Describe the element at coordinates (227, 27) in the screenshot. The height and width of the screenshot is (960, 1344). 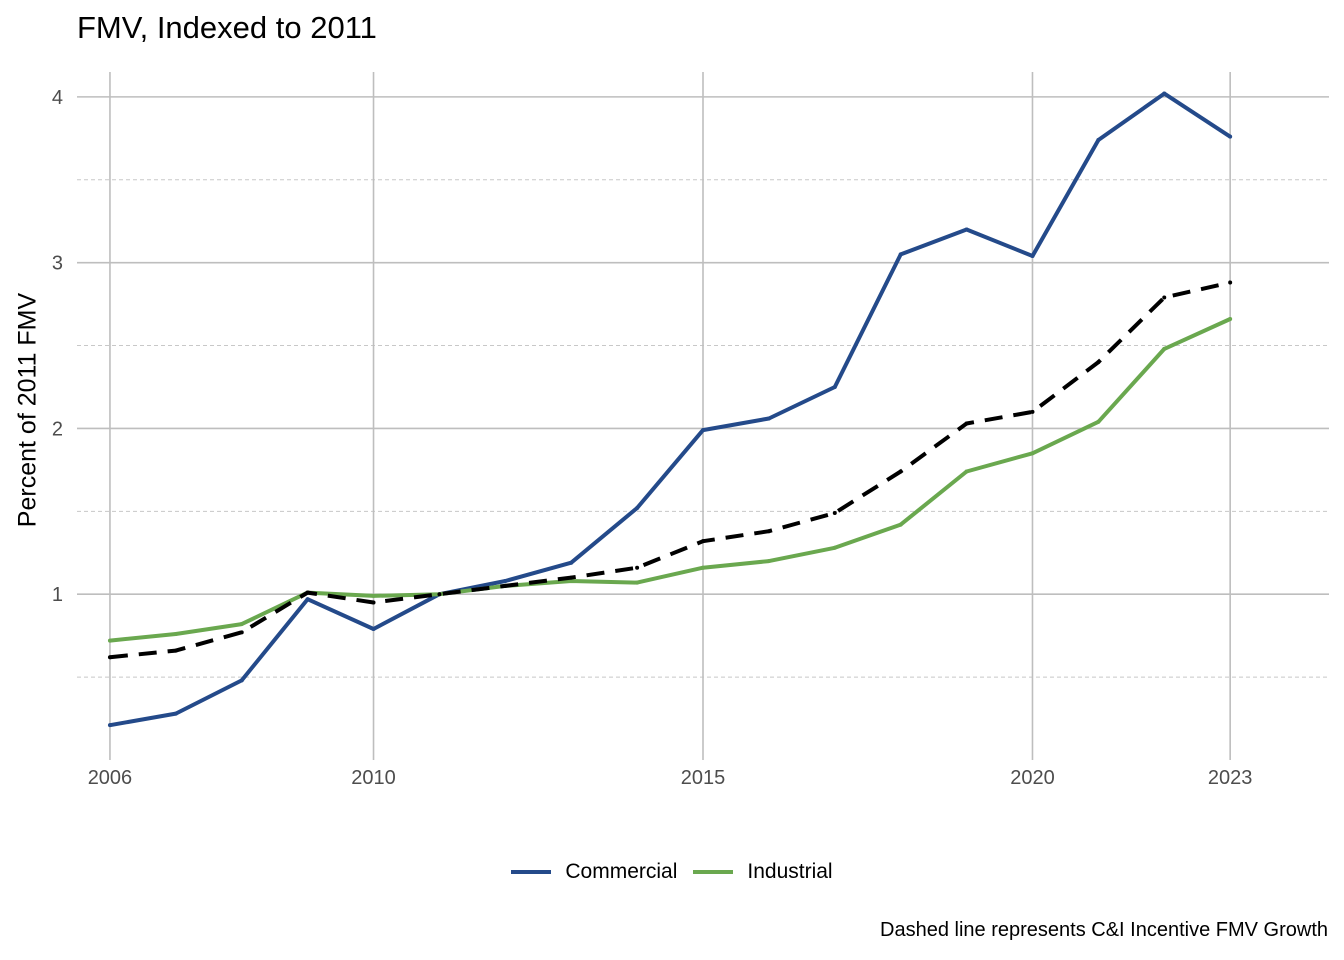
I see `chart-title: FMV, Indexed to 2011` at that location.